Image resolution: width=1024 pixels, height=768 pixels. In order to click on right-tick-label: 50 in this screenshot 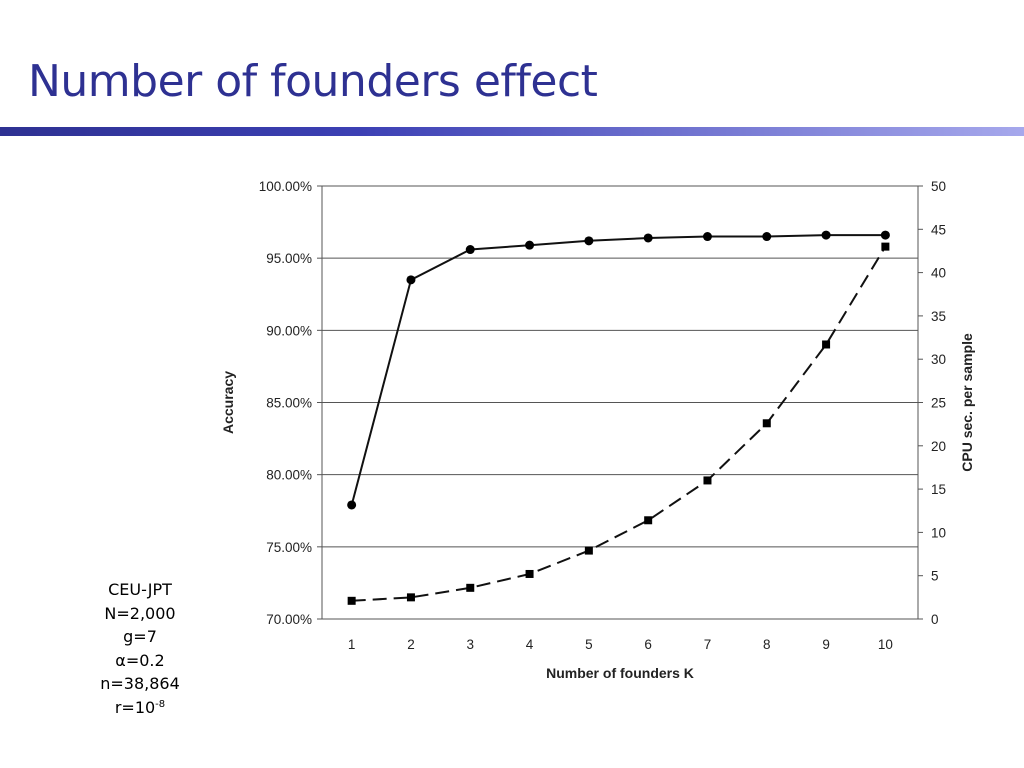, I will do `click(938, 186)`.